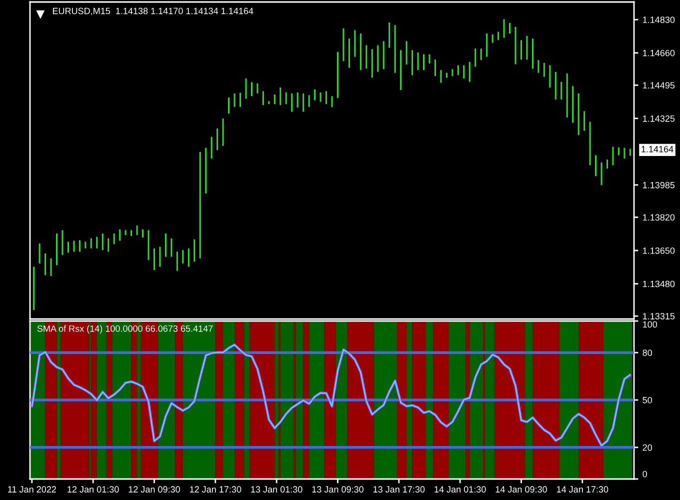 This screenshot has height=500, width=680. I want to click on y-tick-label: 1.13650, so click(659, 250).